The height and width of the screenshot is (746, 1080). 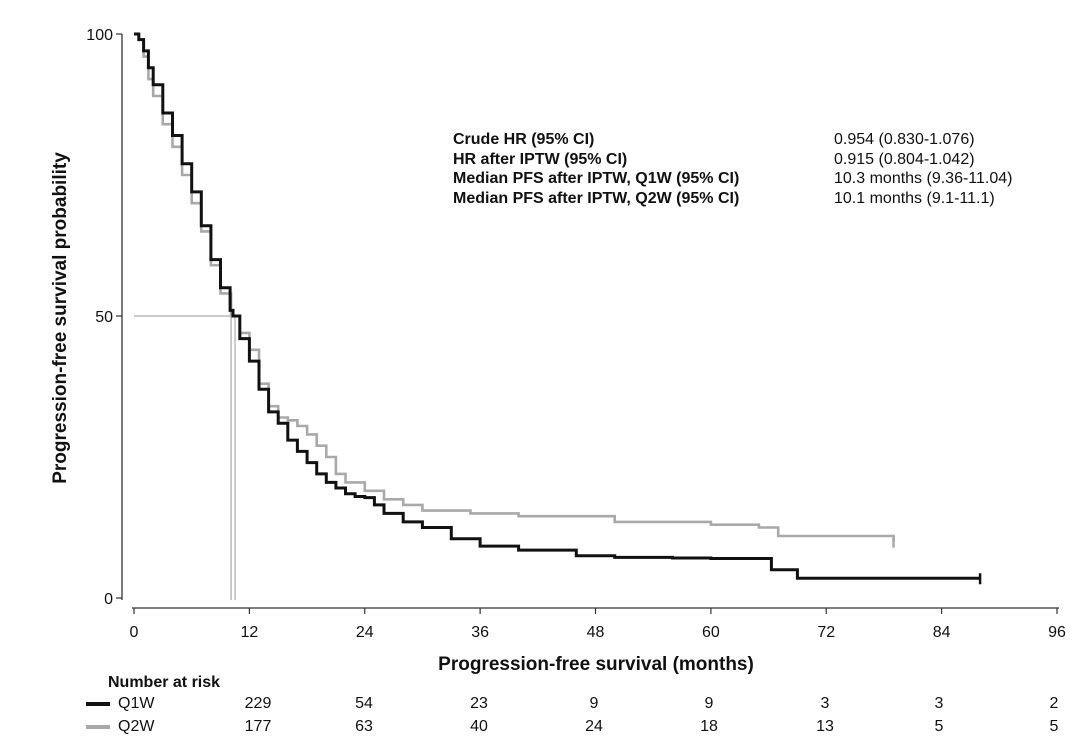 What do you see at coordinates (914, 198) in the screenshot?
I see `stat-value: 10.1 months (9.1-11.1)` at bounding box center [914, 198].